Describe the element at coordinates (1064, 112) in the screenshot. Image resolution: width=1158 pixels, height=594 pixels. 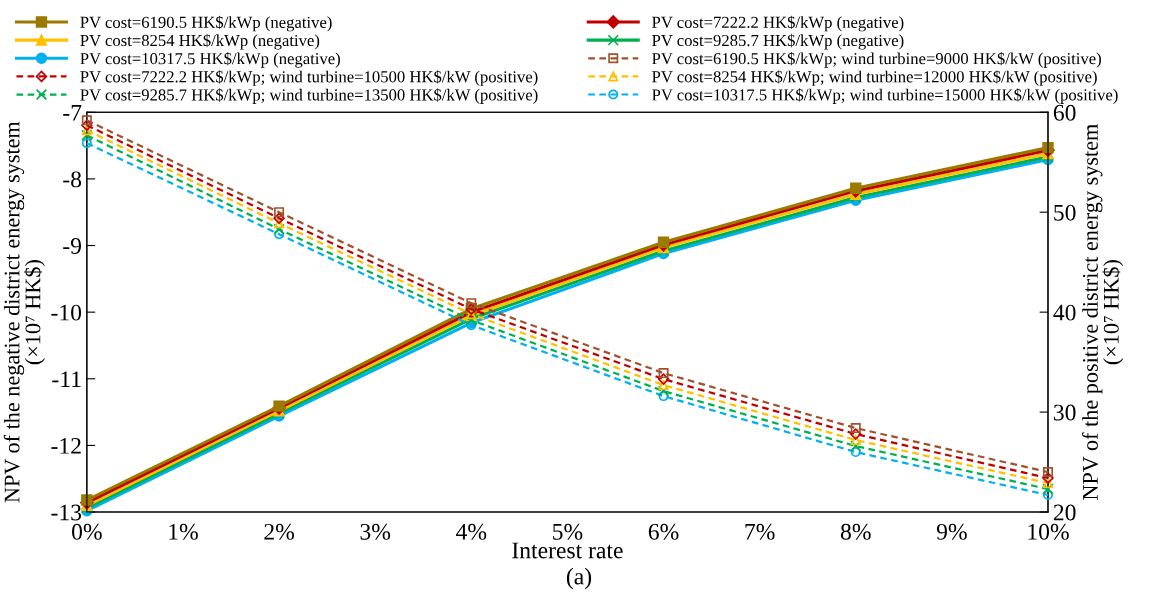
I see `y2-tick-label: 60` at that location.